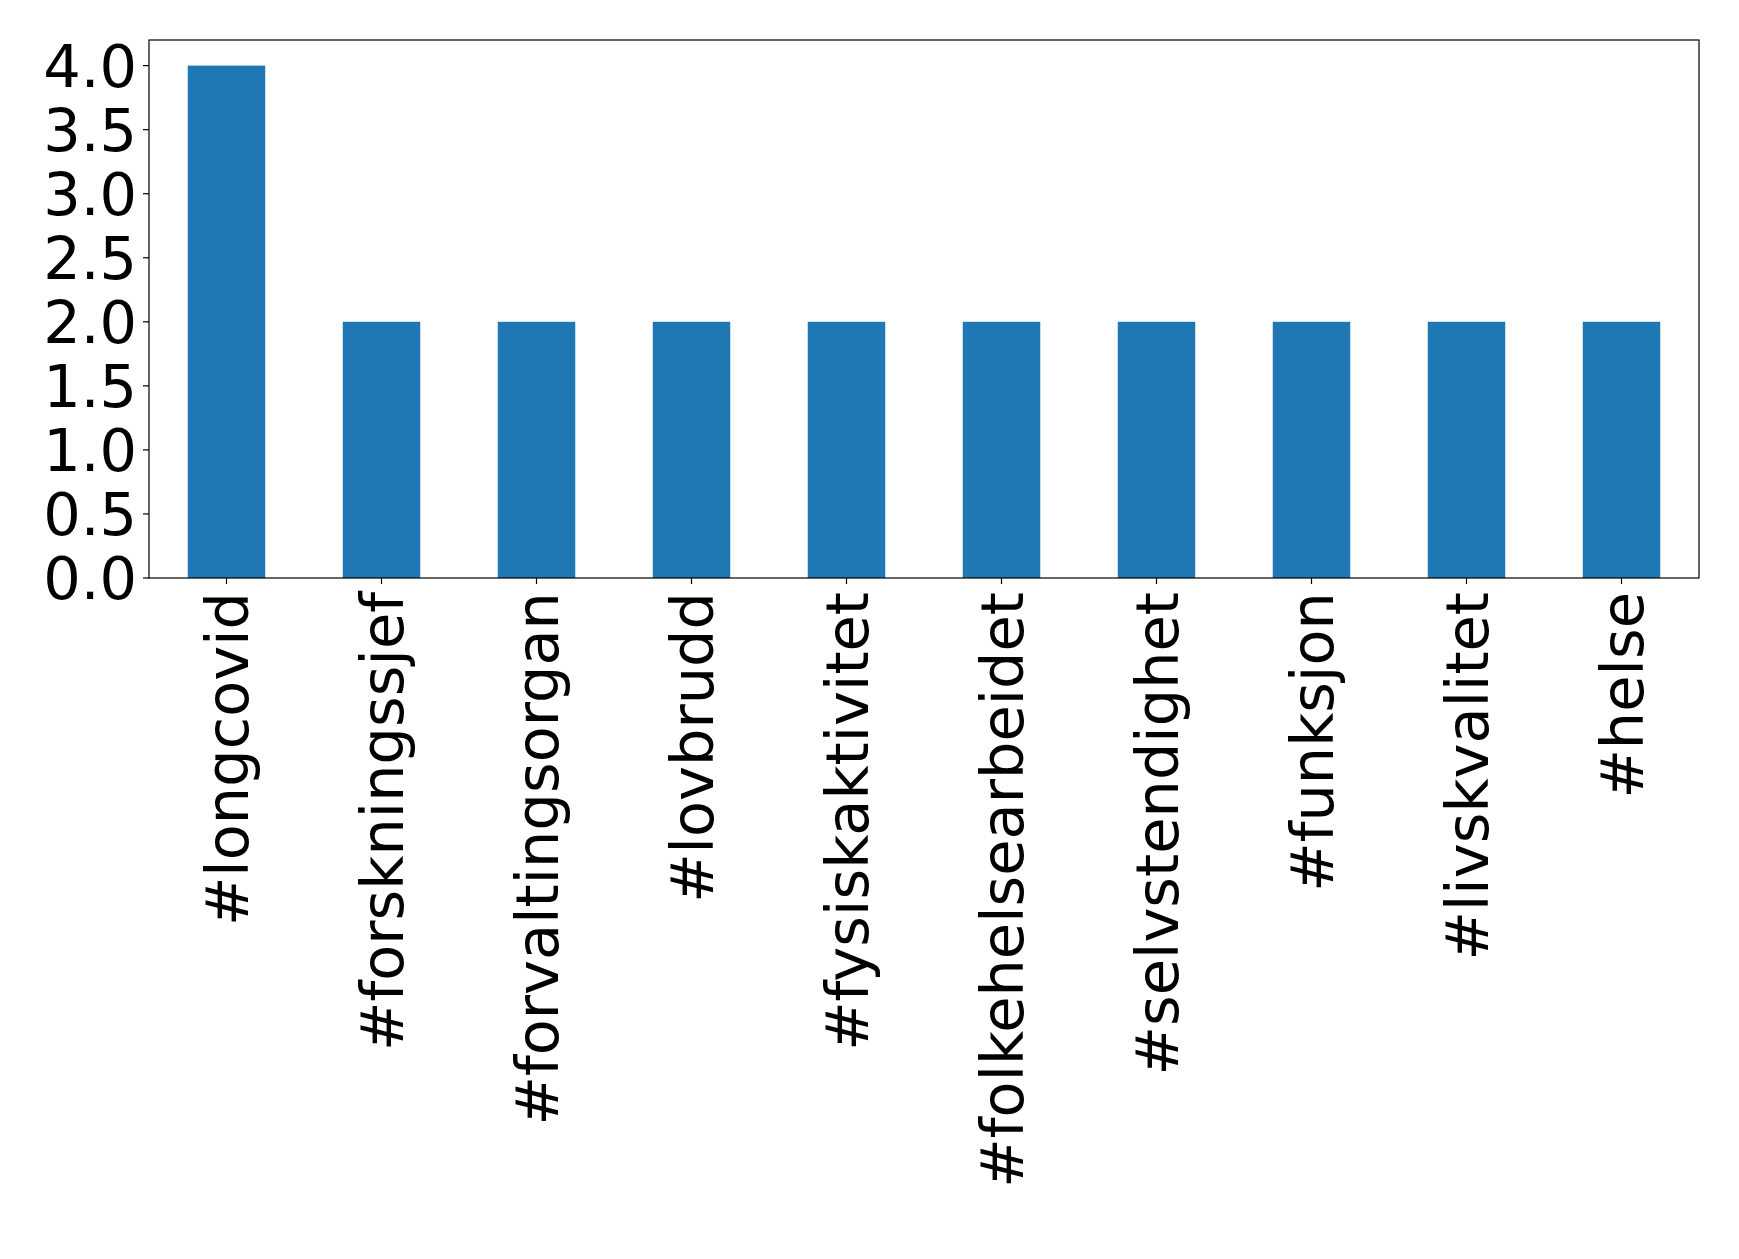 Image resolution: width=1739 pixels, height=1259 pixels. I want to click on x-tick-label: #forskningssjef, so click(382, 821).